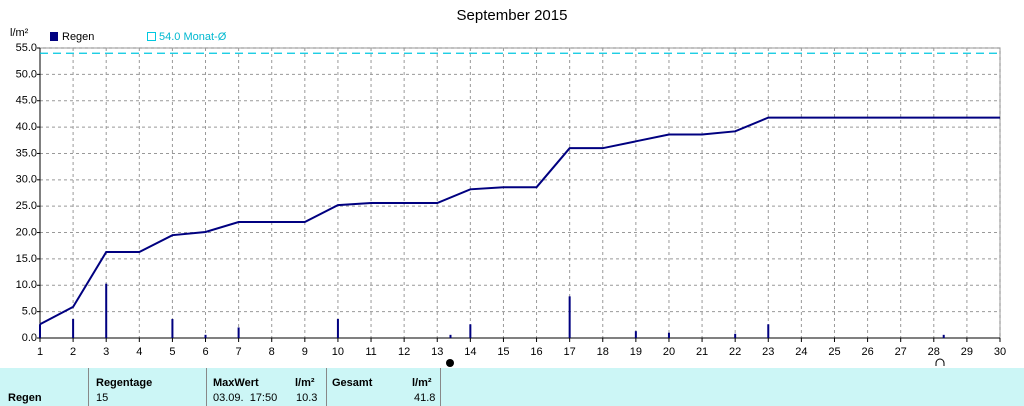  What do you see at coordinates (272, 352) in the screenshot?
I see `x-tick-label: 8` at bounding box center [272, 352].